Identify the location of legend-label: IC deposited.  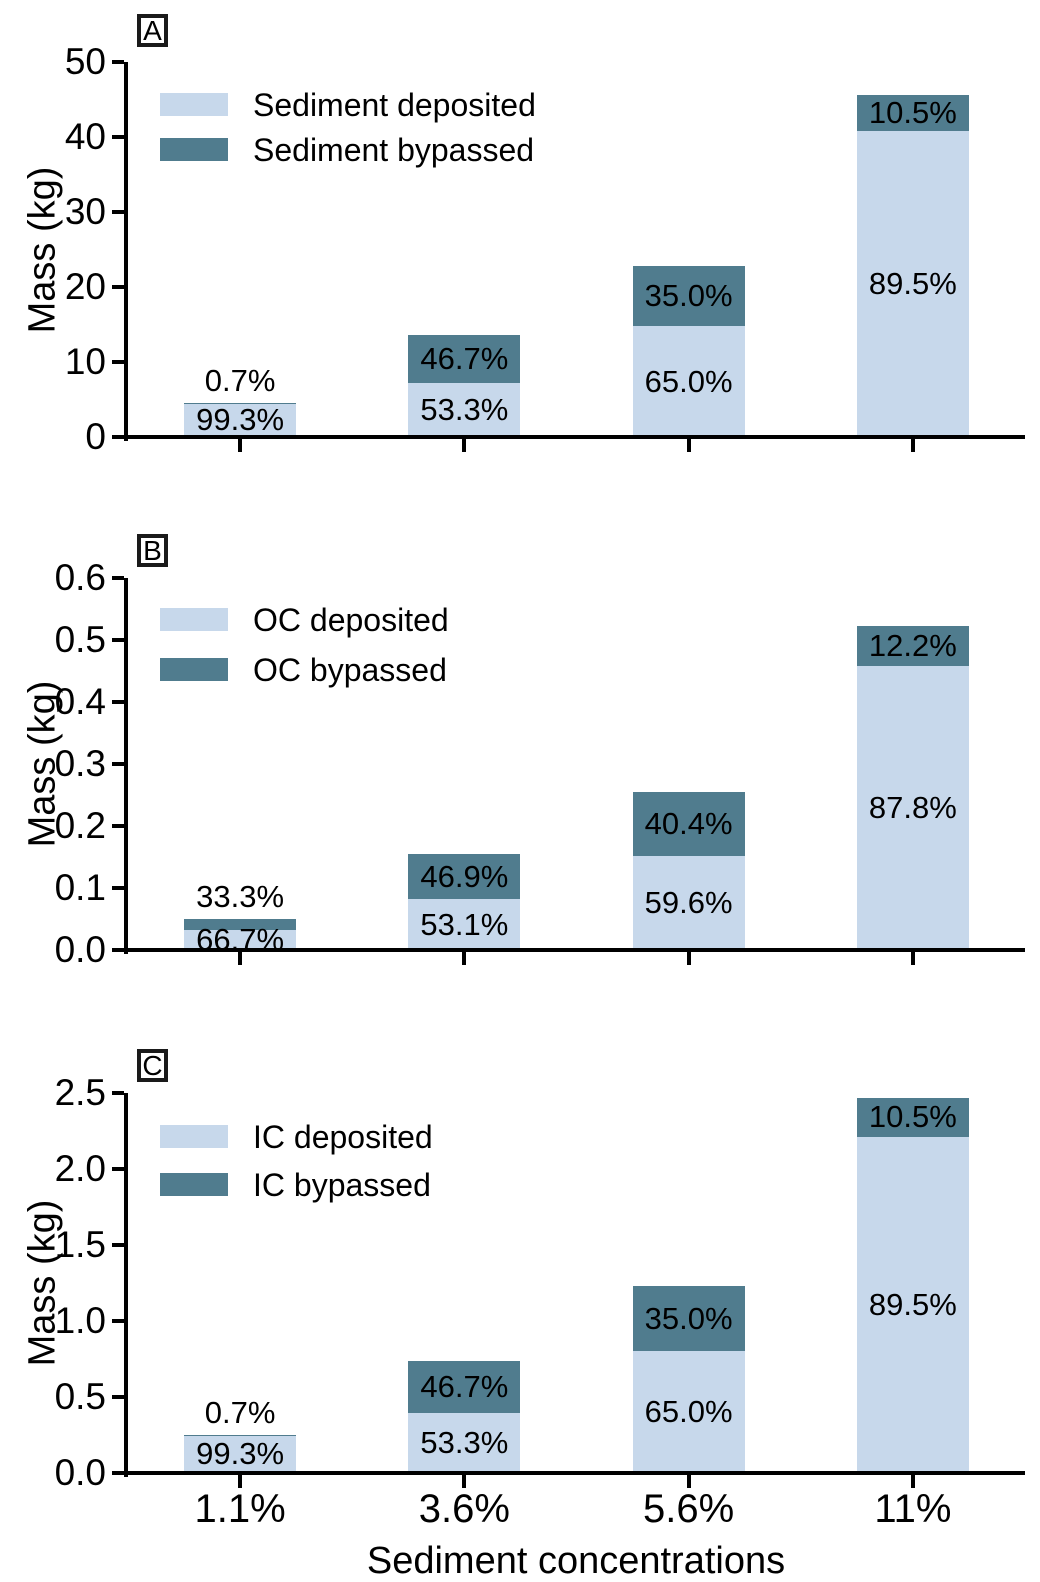
(343, 1136).